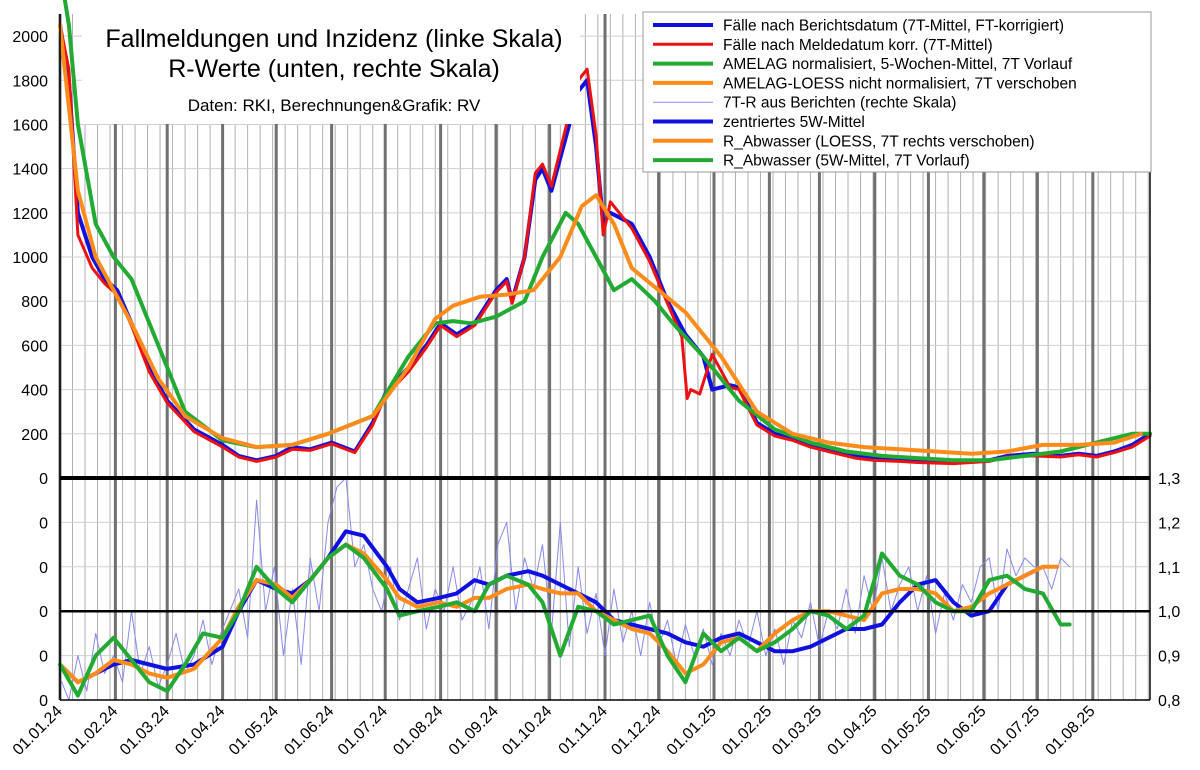 Image resolution: width=1200 pixels, height=770 pixels. Describe the element at coordinates (858, 45) in the screenshot. I see `legend-entry: Fälle nach Meldedatum korr. (7T-Mittel)` at that location.